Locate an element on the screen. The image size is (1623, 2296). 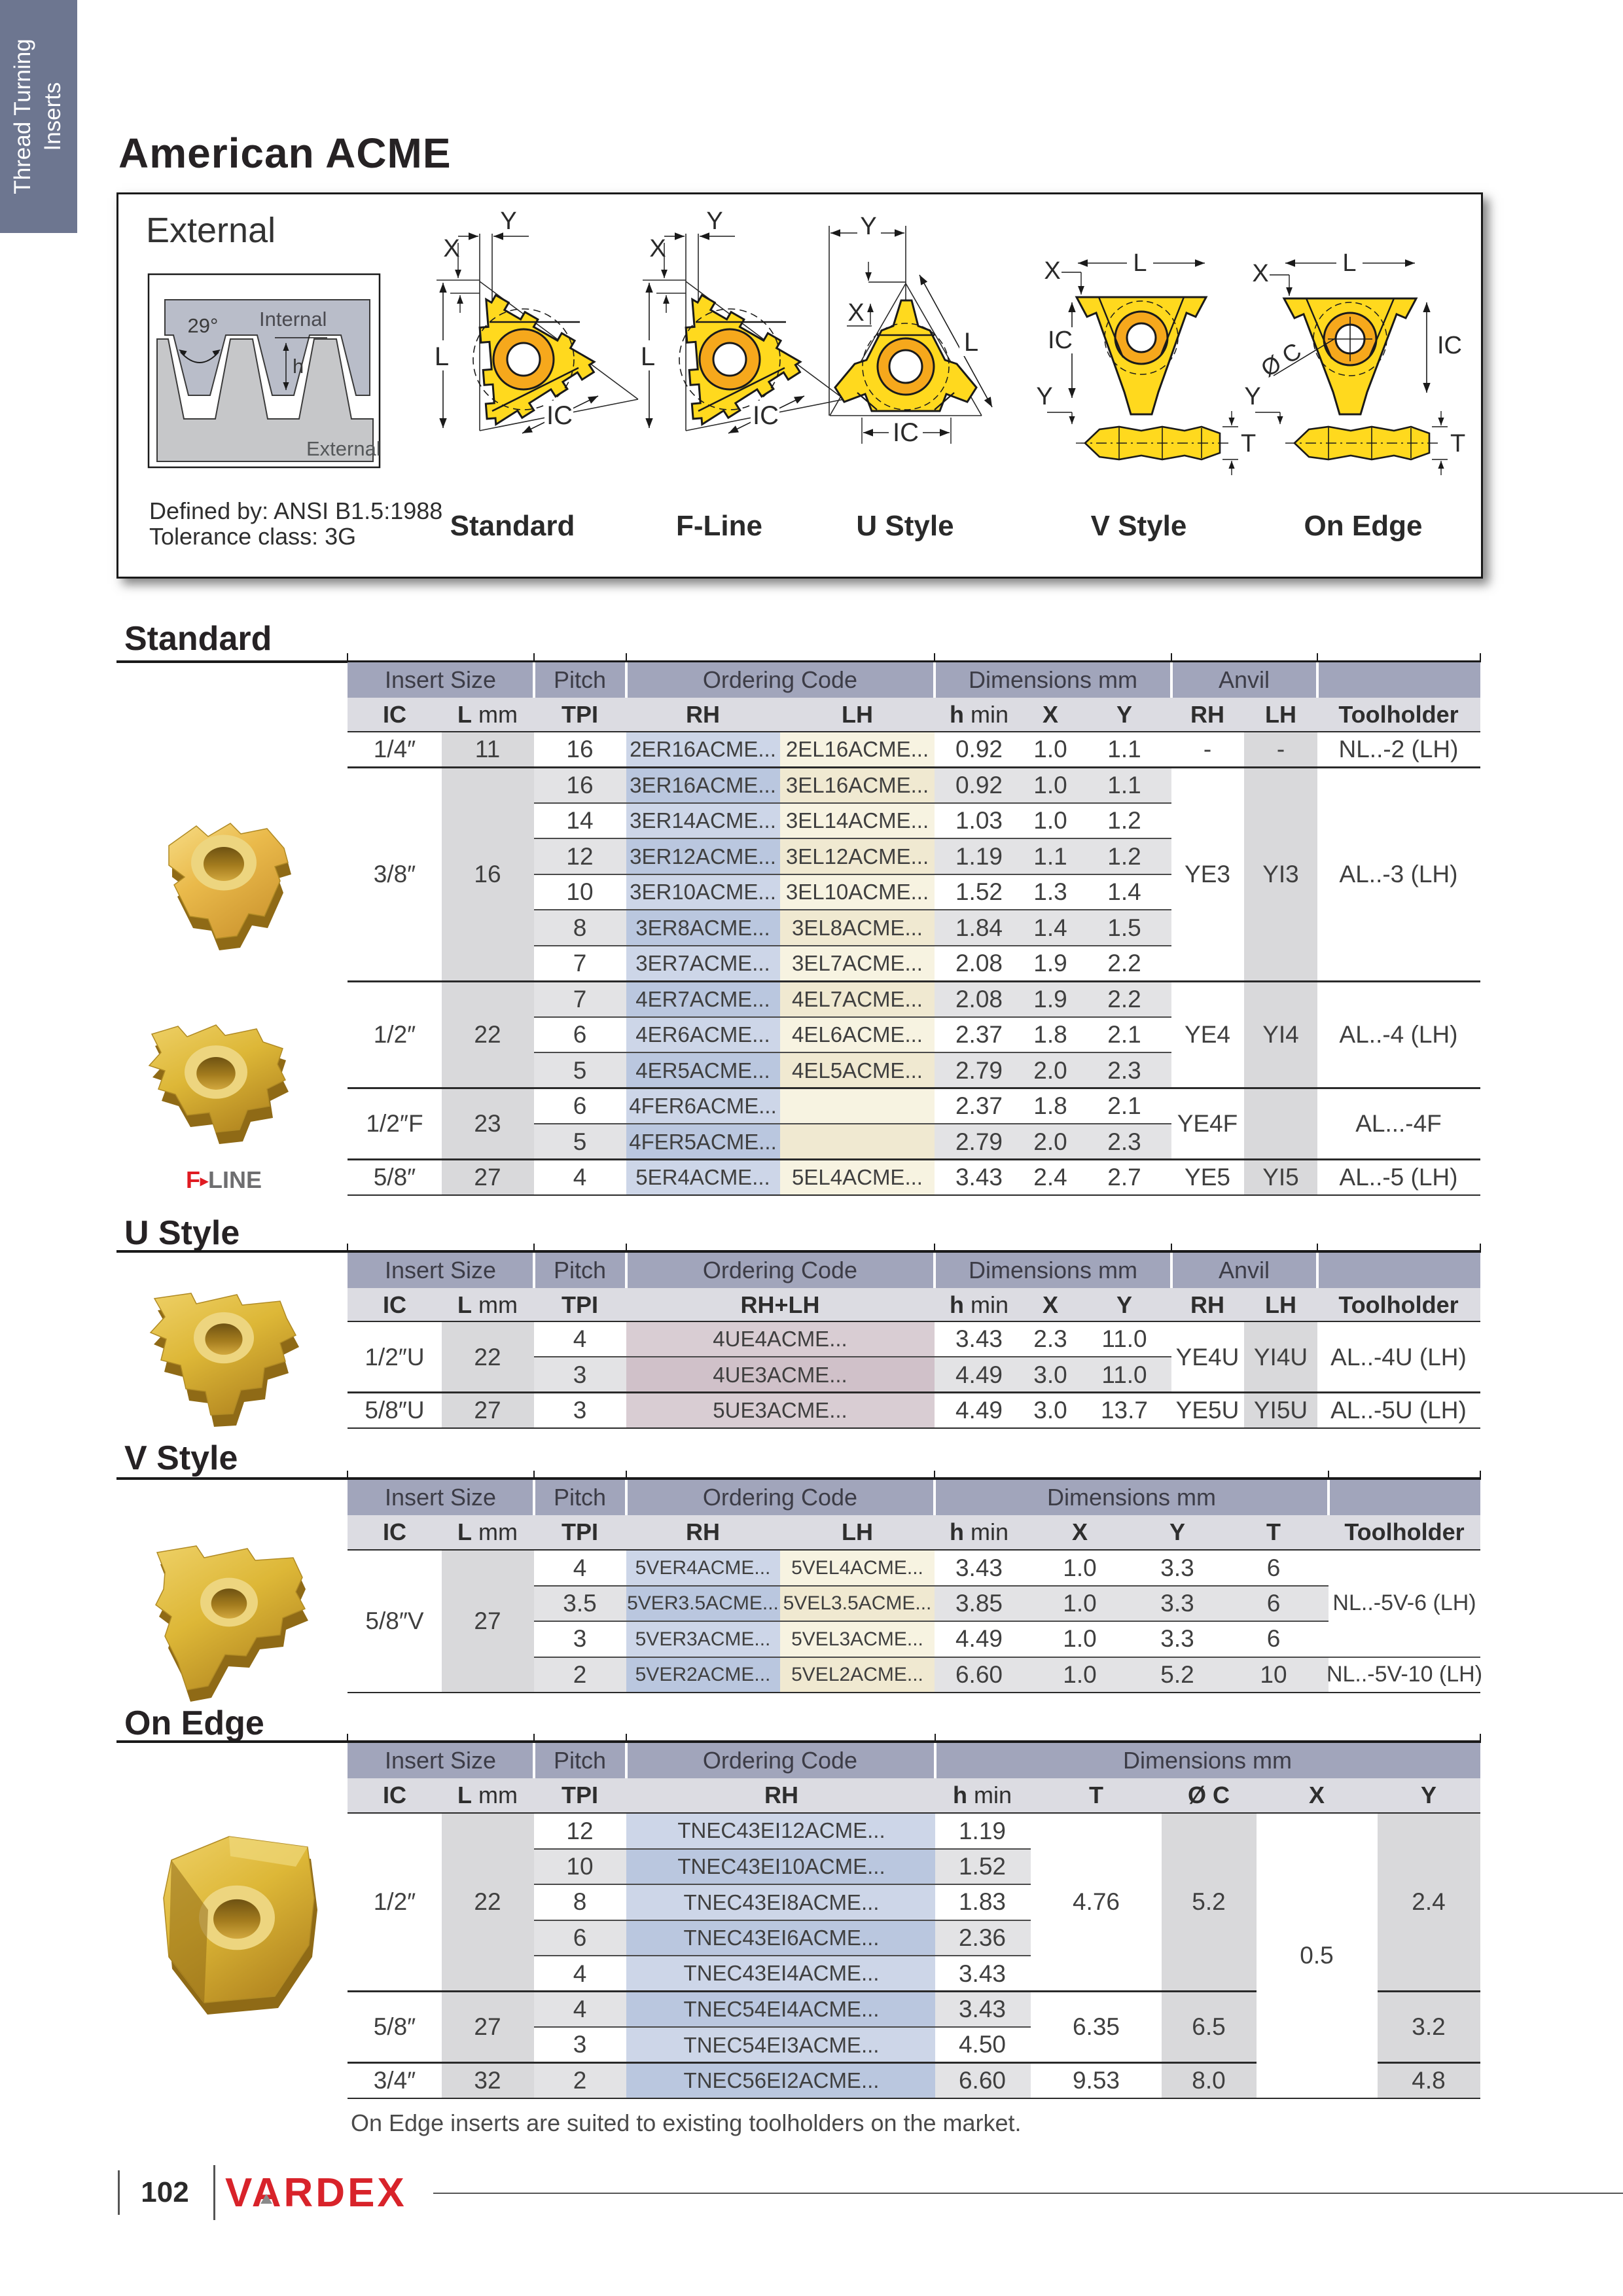
svg-text: 29° is located at coordinates (203, 325).